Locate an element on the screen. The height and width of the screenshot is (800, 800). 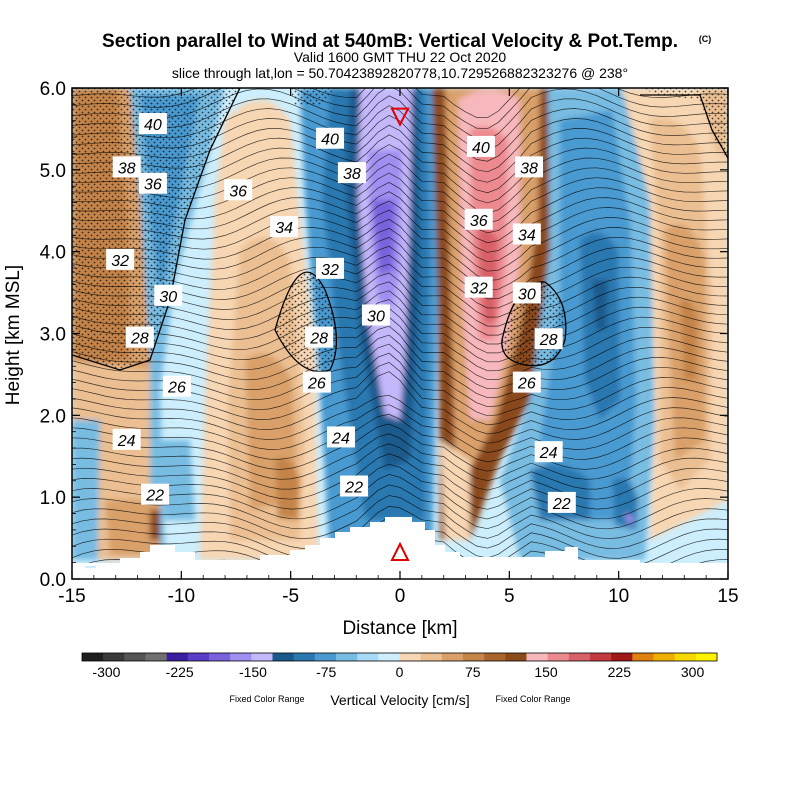
colorbar-tick-label: -225 is located at coordinates (180, 672).